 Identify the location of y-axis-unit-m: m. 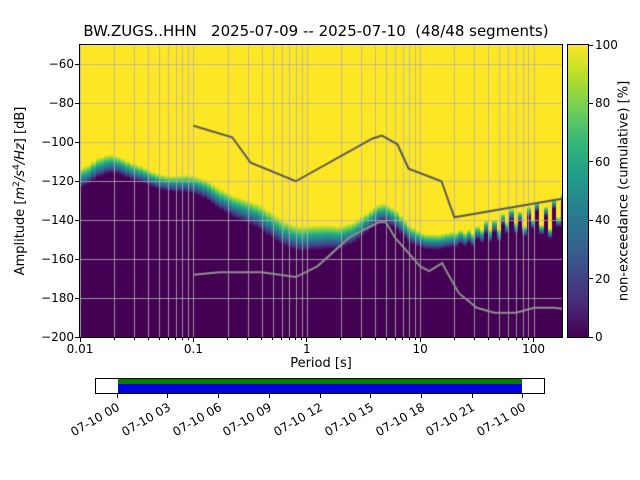
(21, 193).